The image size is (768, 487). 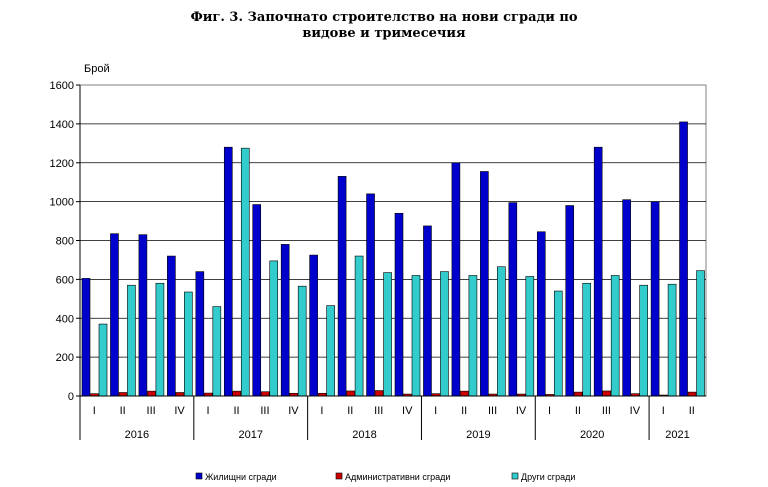 What do you see at coordinates (397, 477) in the screenshot?
I see `legend-label-1: Административни сгради` at bounding box center [397, 477].